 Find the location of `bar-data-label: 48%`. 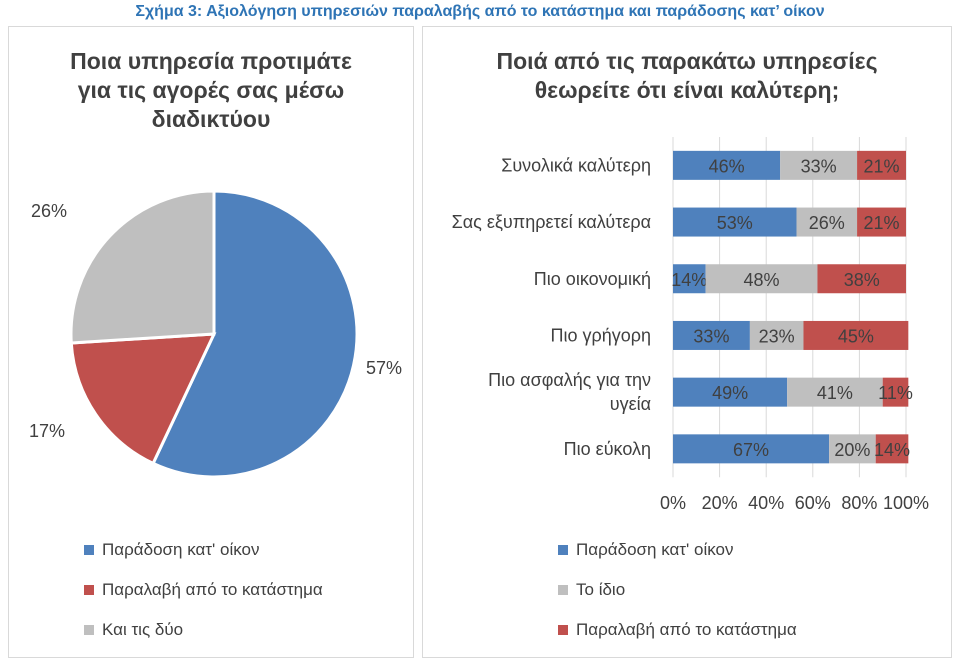

bar-data-label: 48% is located at coordinates (762, 280).